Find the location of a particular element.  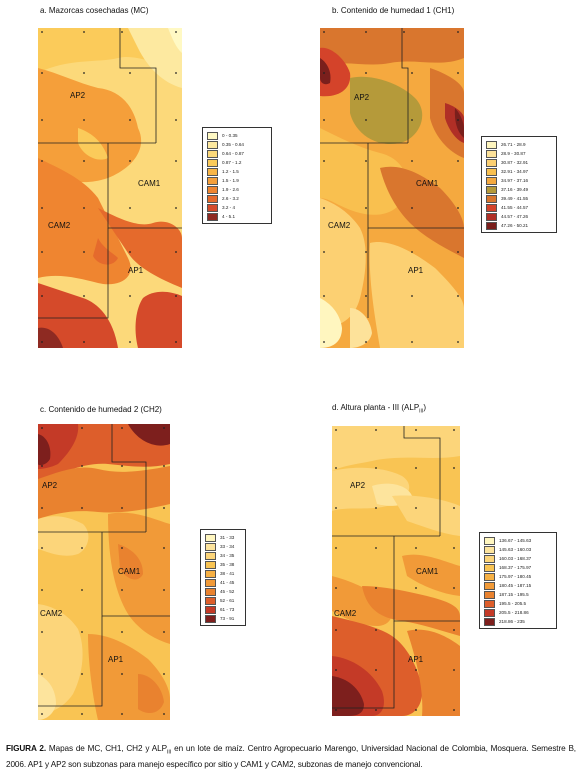

map-ch2: AP2 CAM1 CAM2 AP1 is located at coordinates (104, 572).